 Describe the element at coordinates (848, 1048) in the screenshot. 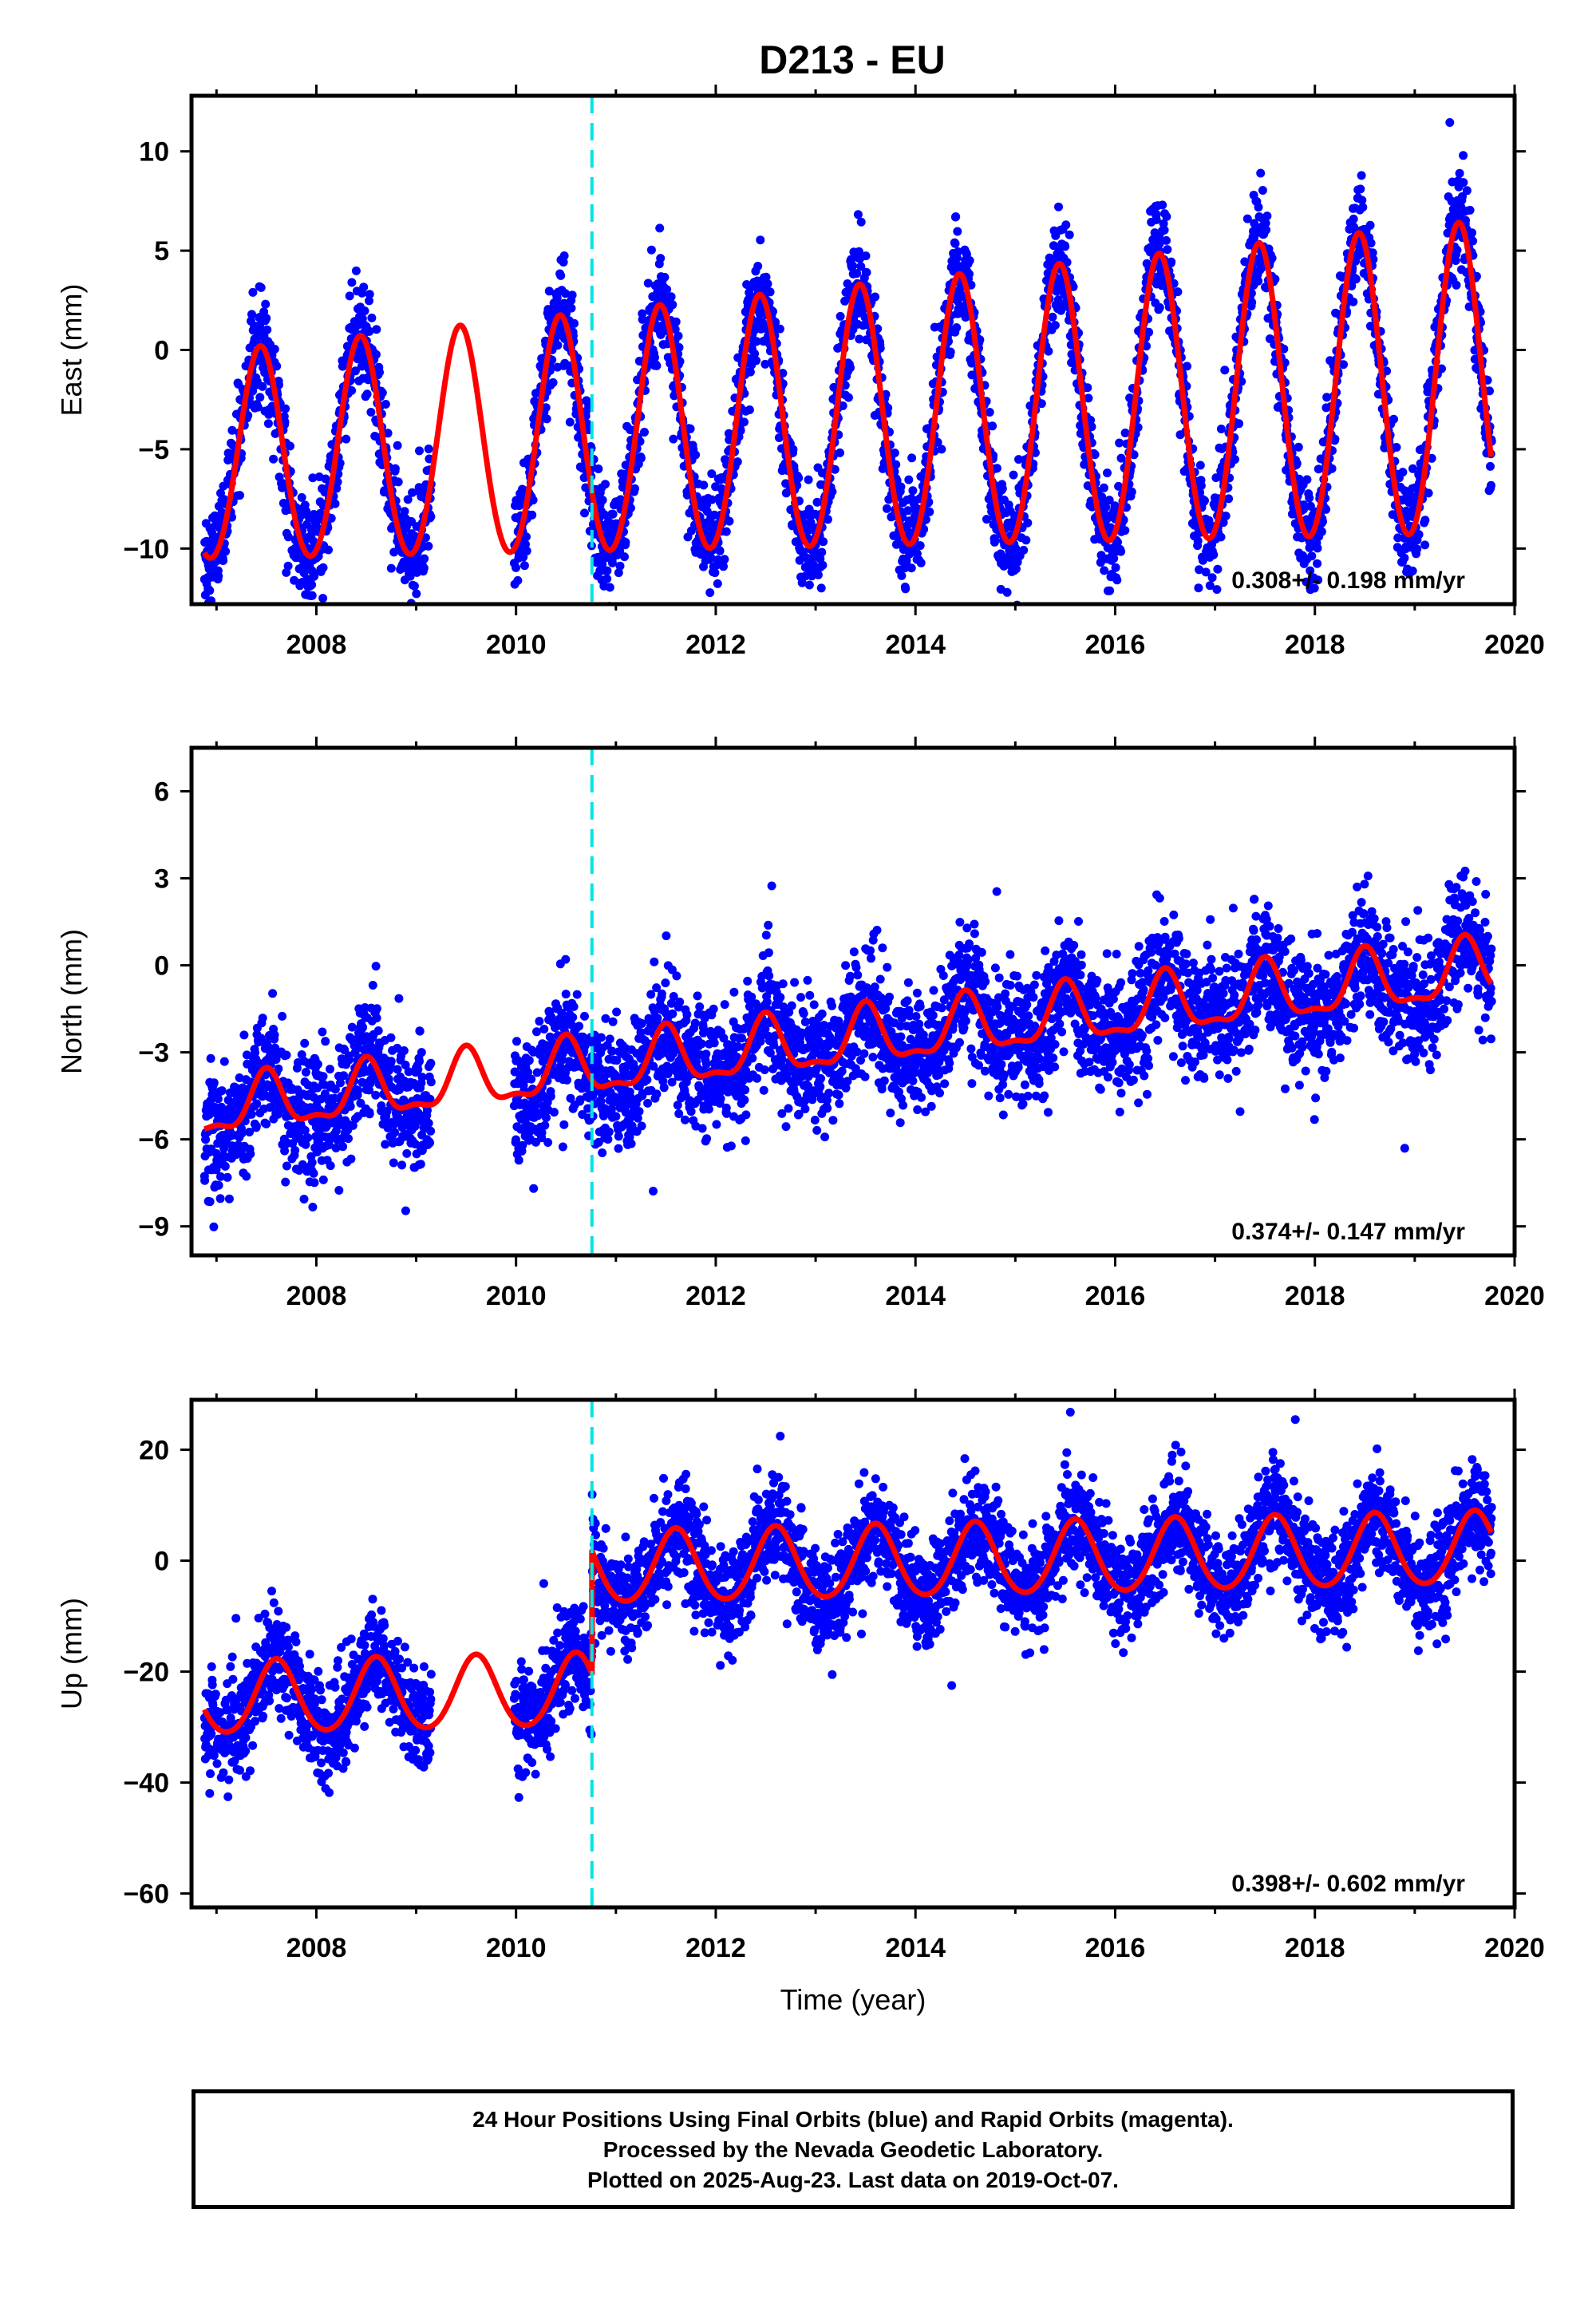

I see `final-orbits-series` at that location.